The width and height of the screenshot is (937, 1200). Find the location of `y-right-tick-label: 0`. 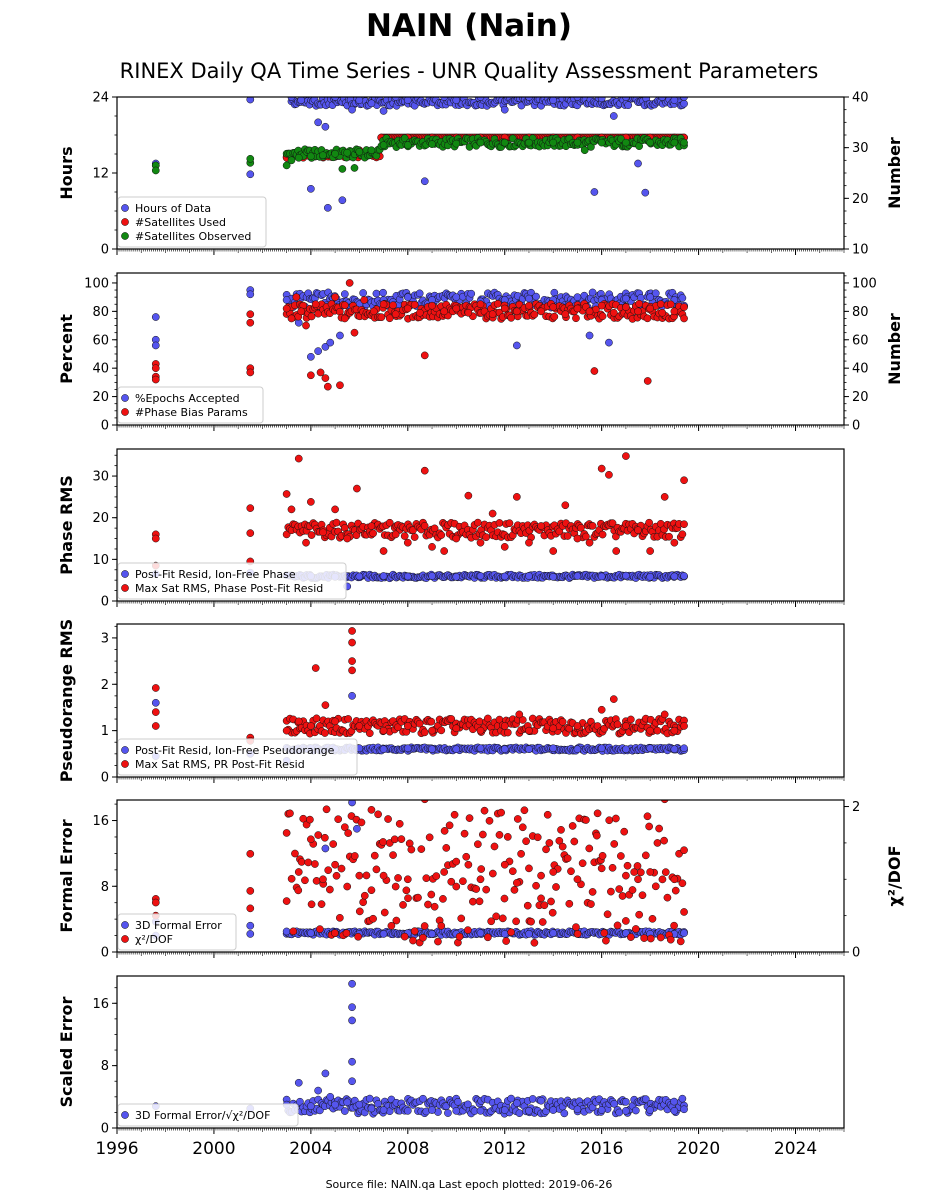

y-right-tick-label: 0 is located at coordinates (856, 953).